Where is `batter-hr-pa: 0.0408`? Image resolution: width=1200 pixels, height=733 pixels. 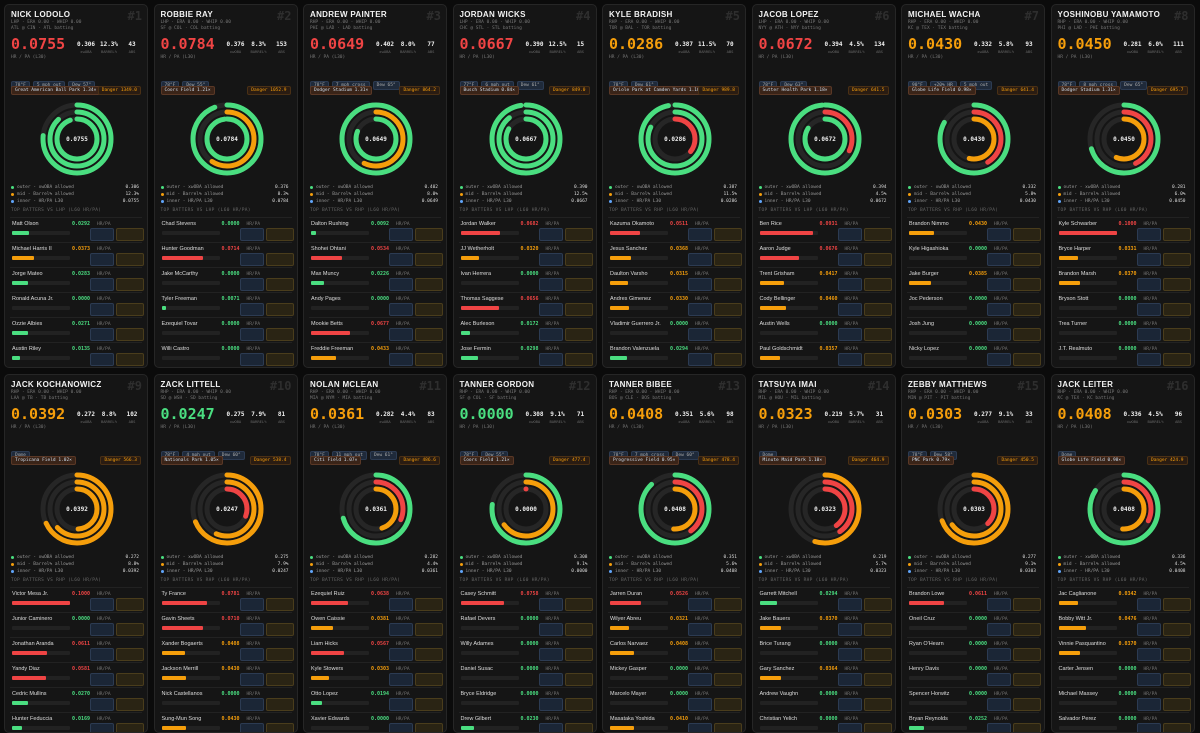
batter-hr-pa: 0.0408 is located at coordinates (230, 644).